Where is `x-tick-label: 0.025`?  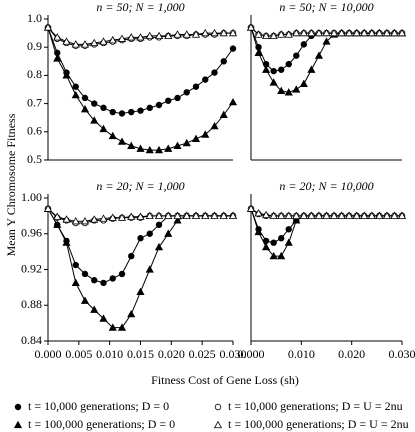 x-tick-label: 0.025 is located at coordinates (202, 354).